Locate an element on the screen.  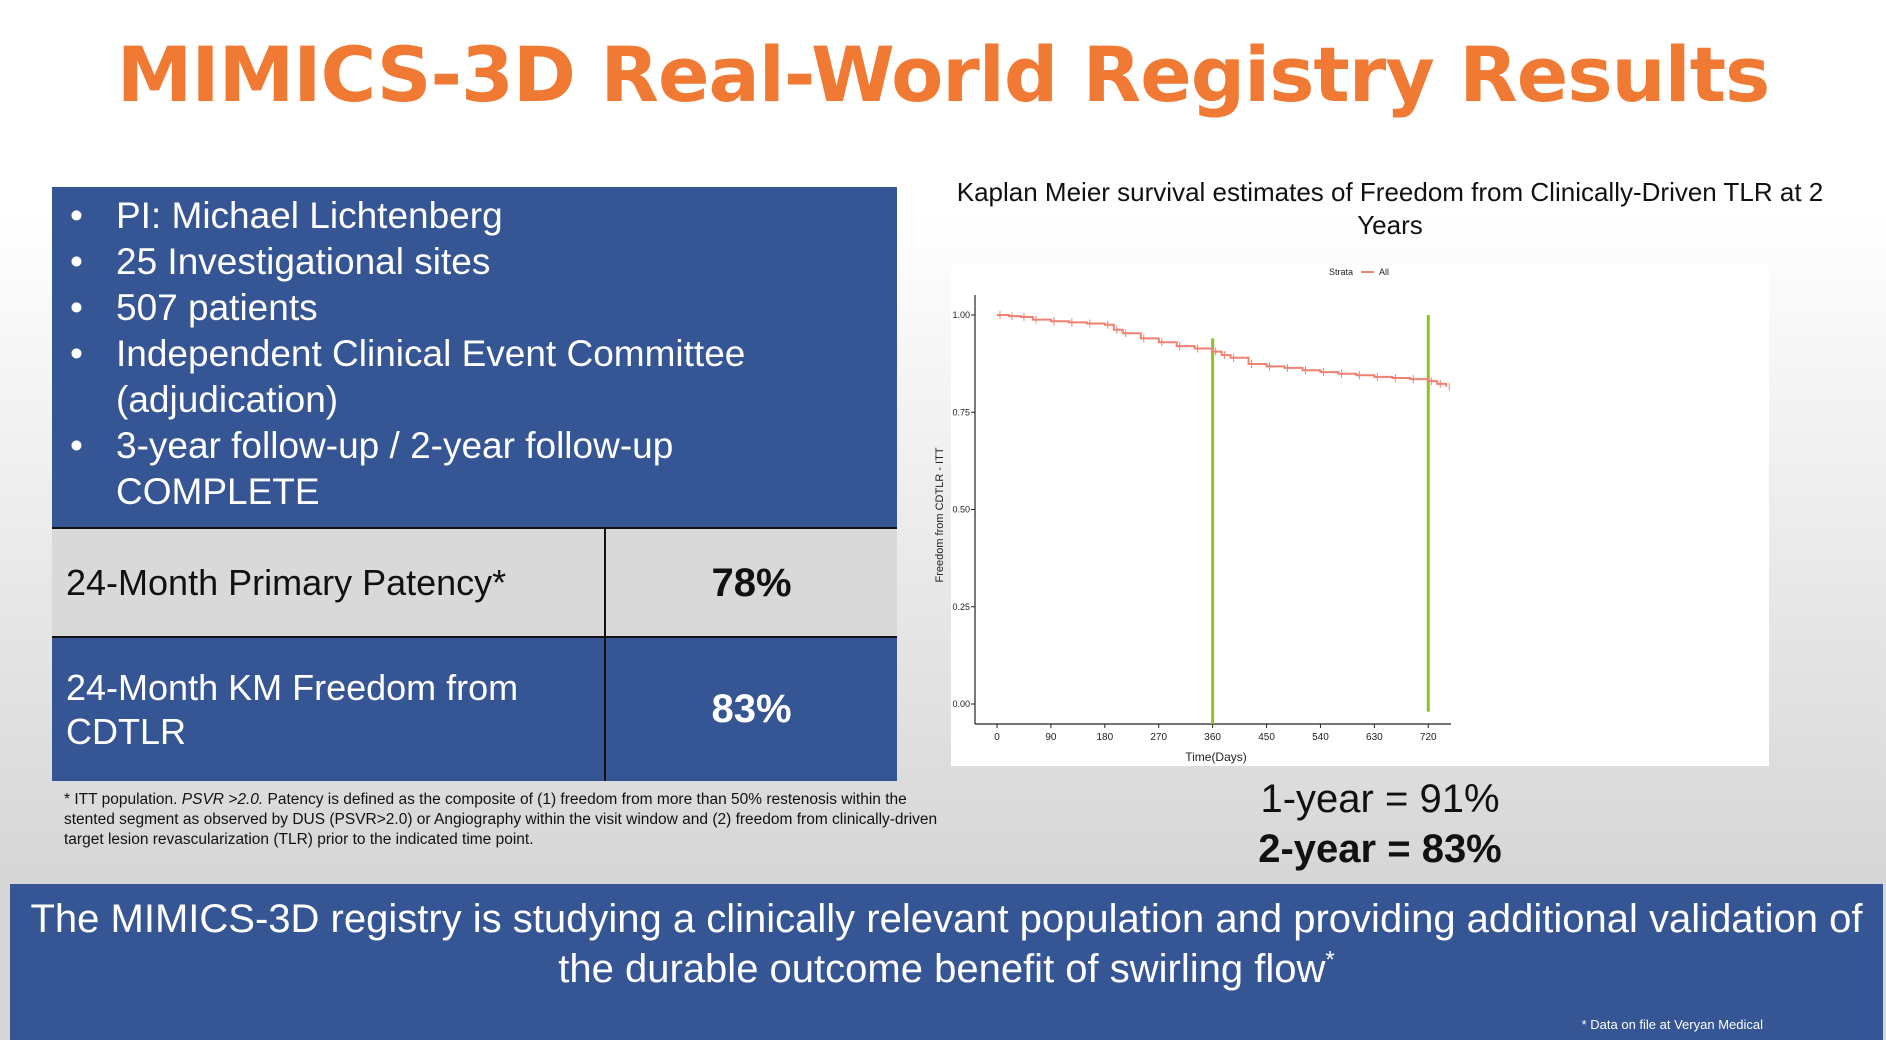
x-tick-label: 720 is located at coordinates (1428, 737).